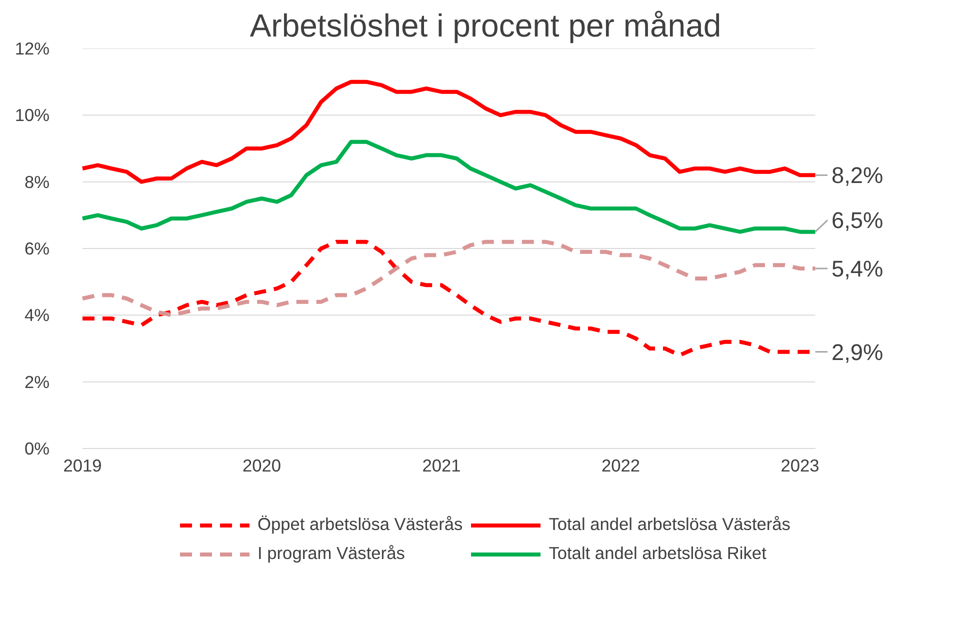 This screenshot has width=978, height=630. Describe the element at coordinates (858, 175) in the screenshot. I see `annotation: 8,2%` at that location.